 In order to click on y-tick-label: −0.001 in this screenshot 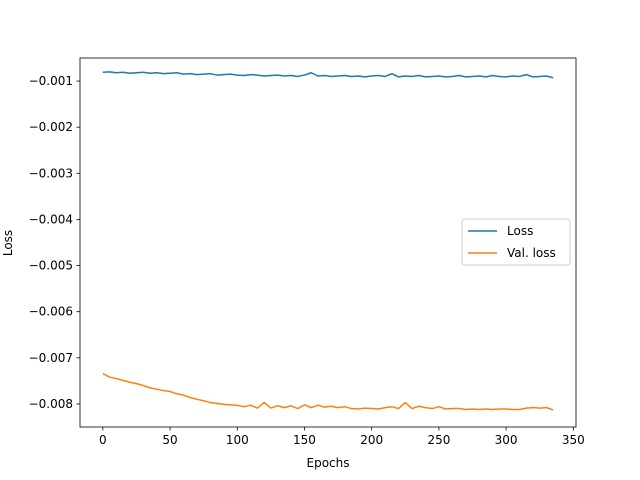, I will do `click(51, 81)`.